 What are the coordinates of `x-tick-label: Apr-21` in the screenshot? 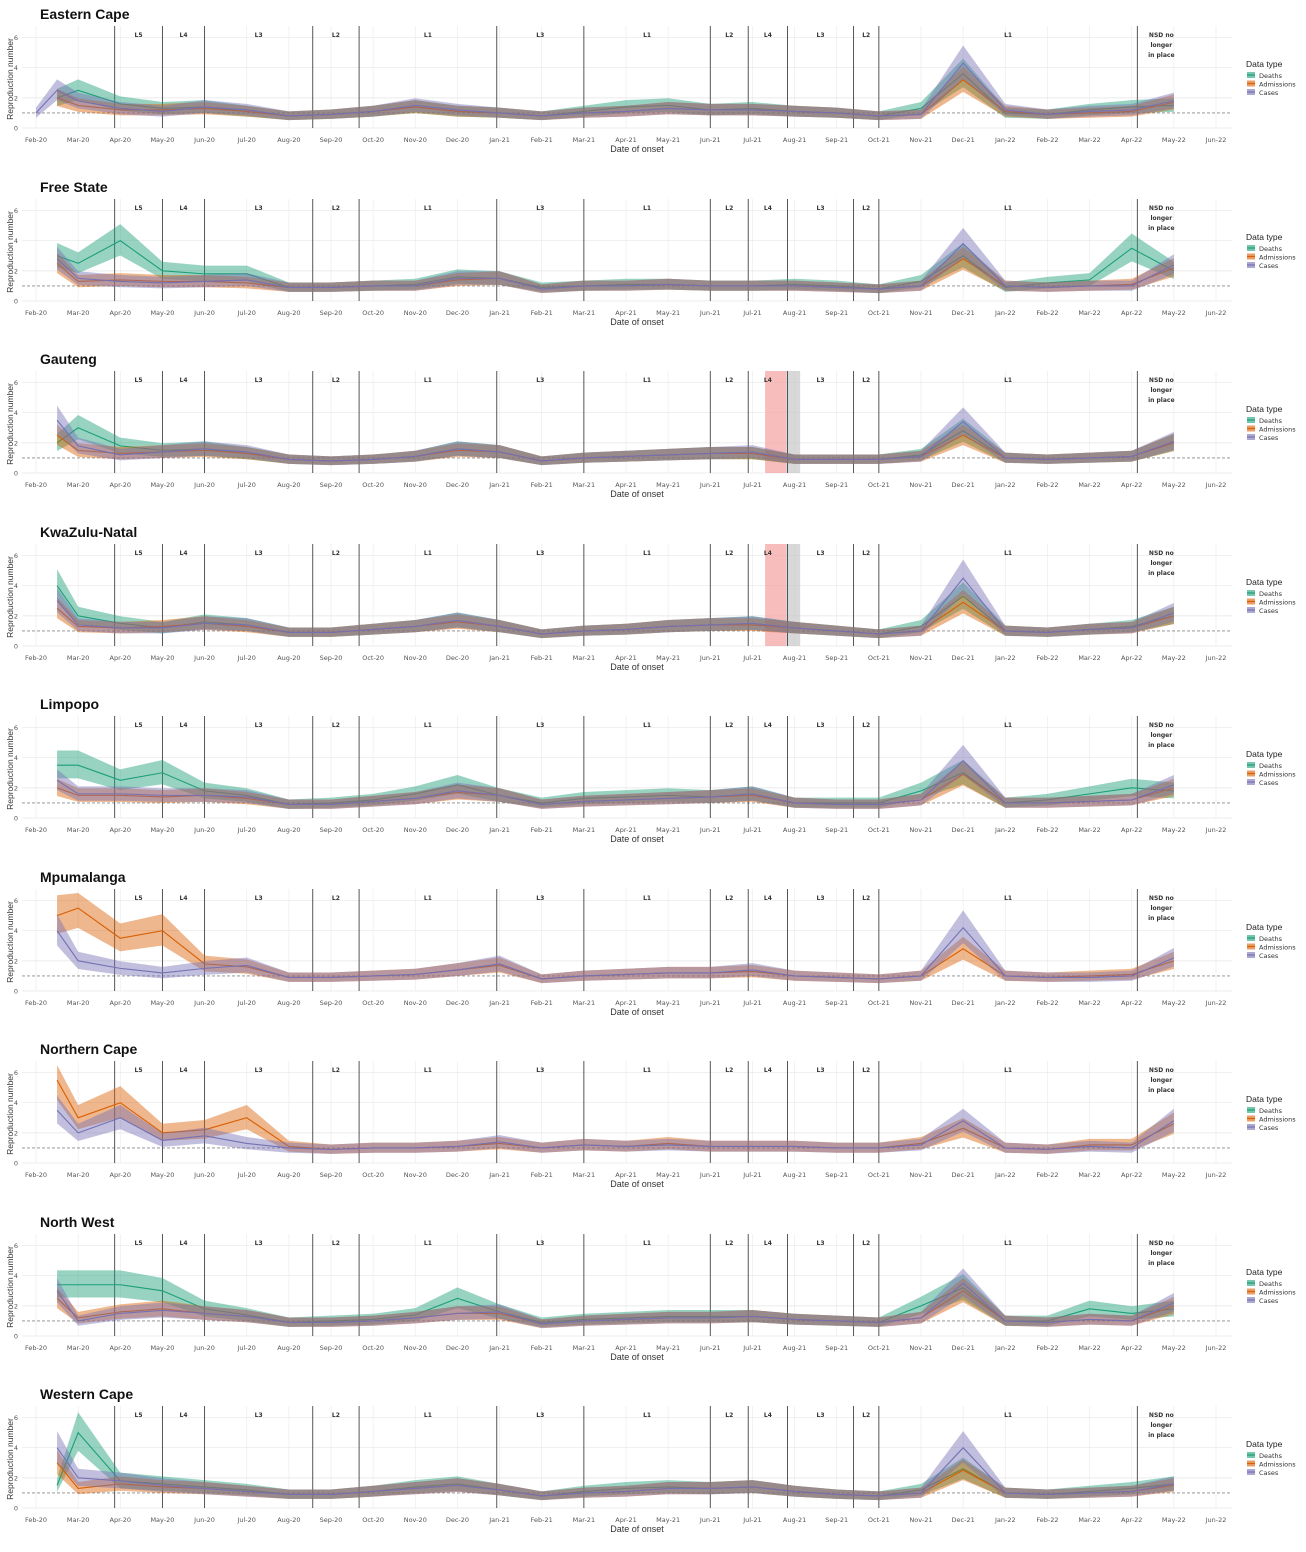 It's located at (625, 658).